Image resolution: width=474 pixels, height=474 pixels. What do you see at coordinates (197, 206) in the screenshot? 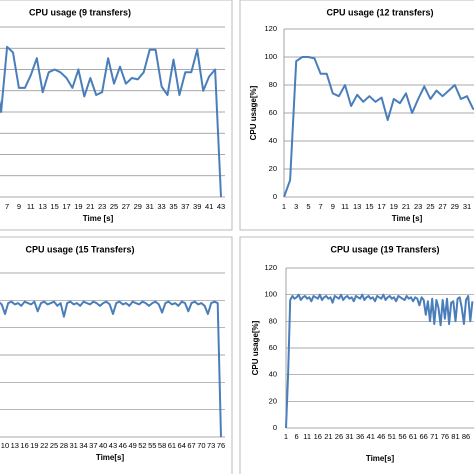
I see `x-tick-label: 39` at bounding box center [197, 206].